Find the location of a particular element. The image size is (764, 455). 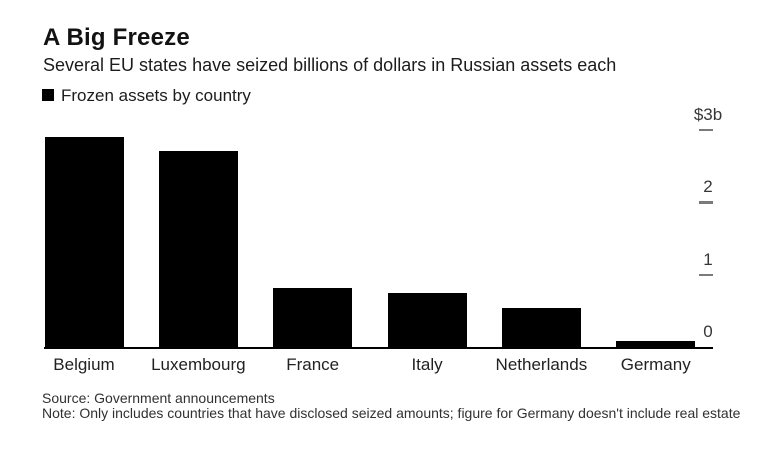

y-tick-label-0: 0 is located at coordinates (708, 331).